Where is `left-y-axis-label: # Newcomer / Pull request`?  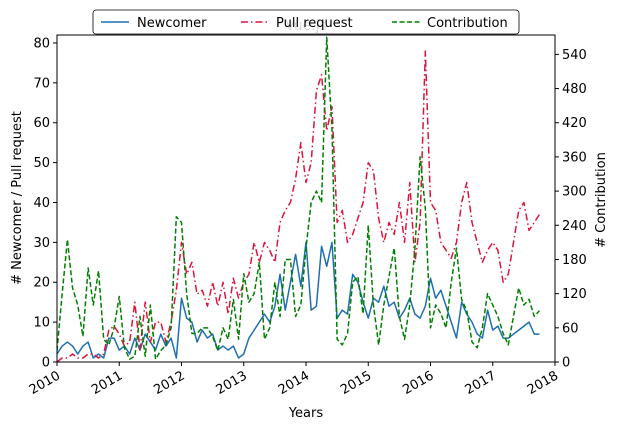 left-y-axis-label: # Newcomer / Pull request is located at coordinates (17, 198).